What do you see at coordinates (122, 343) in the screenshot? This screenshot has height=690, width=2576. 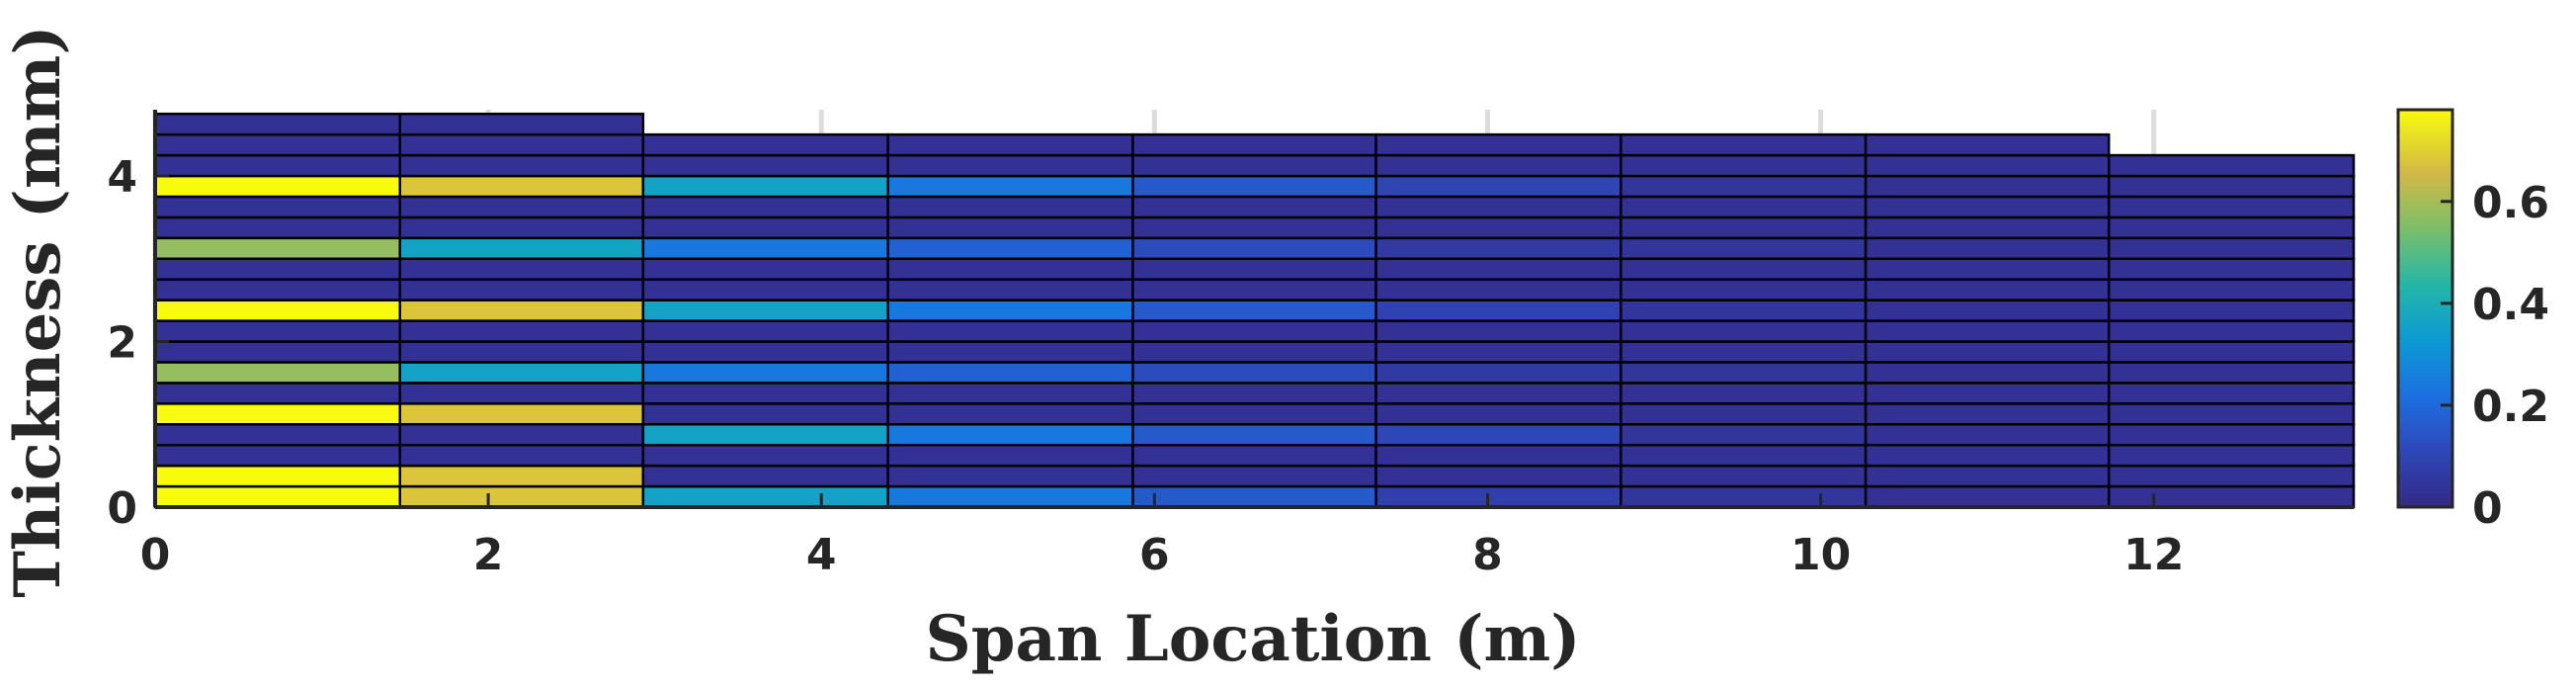 I see `y-tick-label: 2` at bounding box center [122, 343].